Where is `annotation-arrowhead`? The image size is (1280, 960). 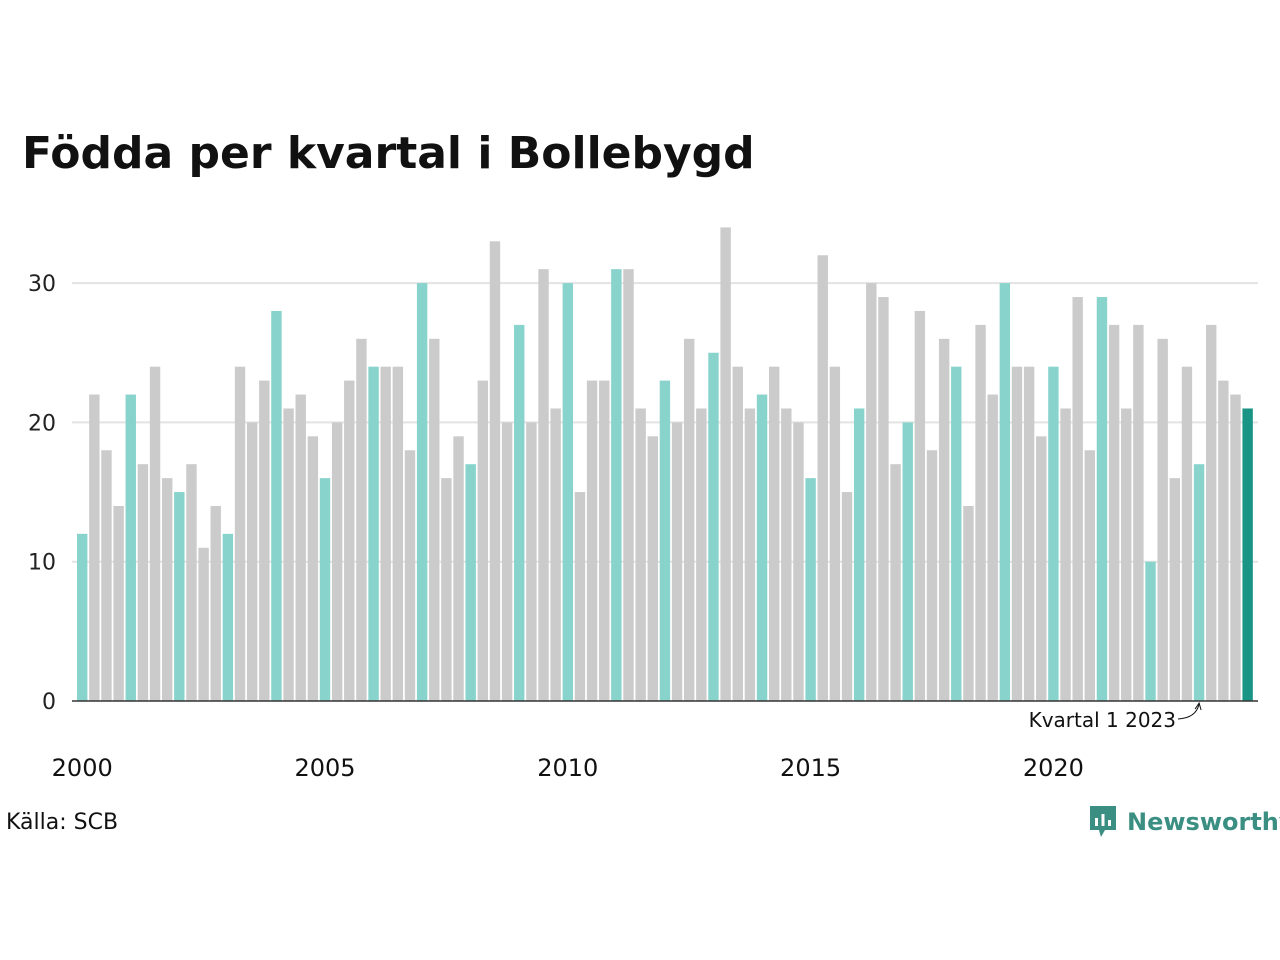
annotation-arrowhead is located at coordinates (1198, 706).